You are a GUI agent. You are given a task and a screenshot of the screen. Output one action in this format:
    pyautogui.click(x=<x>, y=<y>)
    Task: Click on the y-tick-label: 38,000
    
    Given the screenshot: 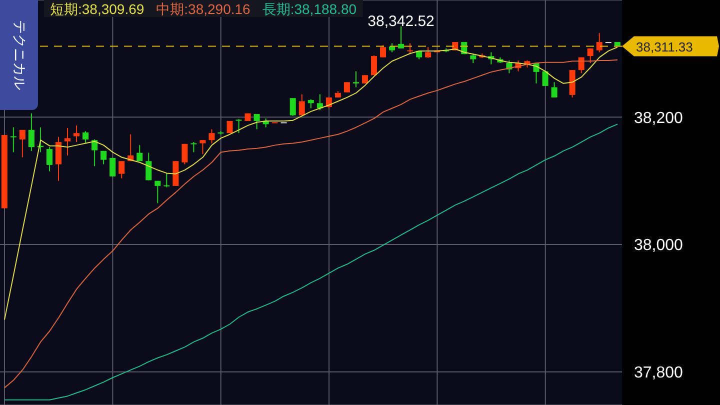 What is the action you would take?
    pyautogui.click(x=659, y=245)
    